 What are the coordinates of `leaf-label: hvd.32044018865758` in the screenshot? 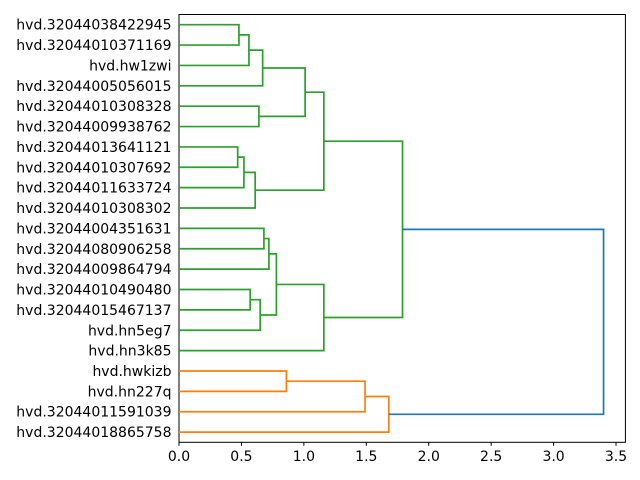 It's located at (93, 433).